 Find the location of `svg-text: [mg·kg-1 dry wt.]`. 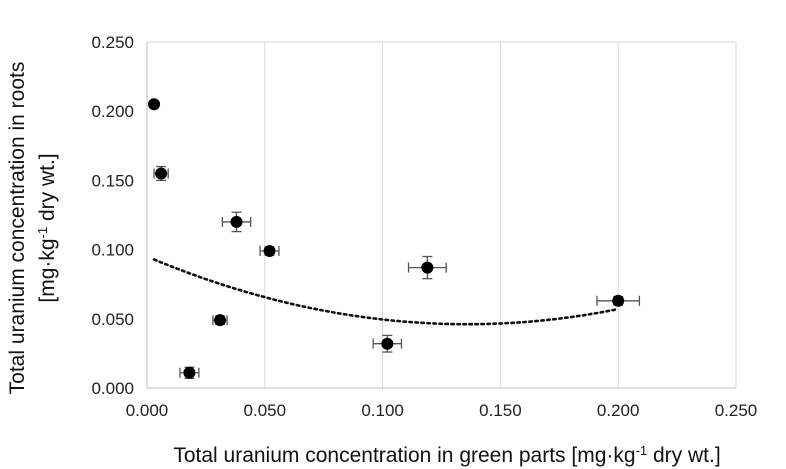

svg-text: [mg·kg-1 dry wt.] is located at coordinates (47, 227).